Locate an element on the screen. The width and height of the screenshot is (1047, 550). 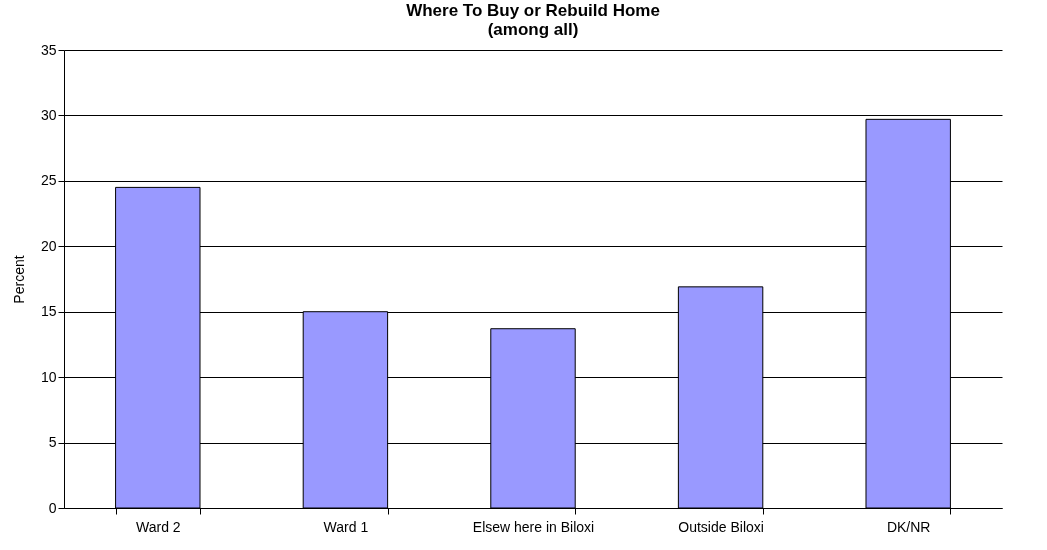
y-tick-label: 20 is located at coordinates (48, 245).